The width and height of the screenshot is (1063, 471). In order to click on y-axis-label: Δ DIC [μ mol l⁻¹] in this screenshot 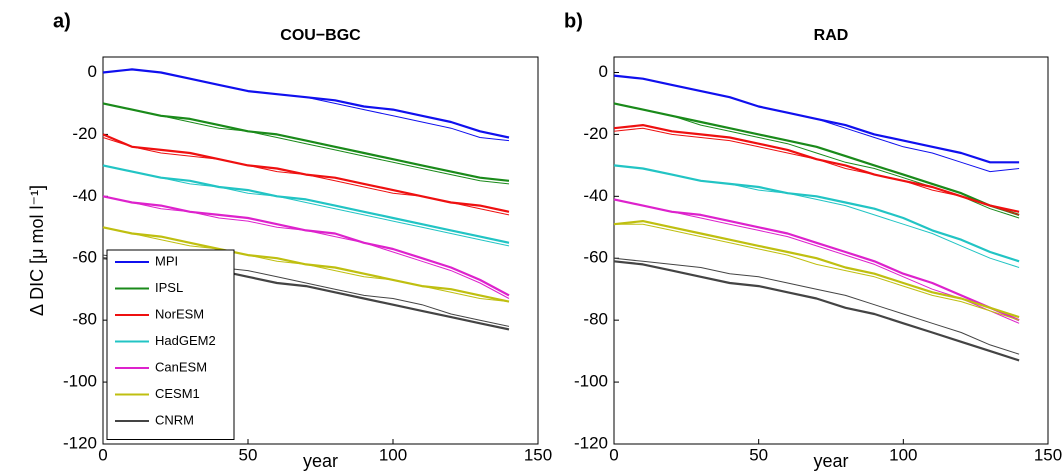, I will do `click(37, 250)`.